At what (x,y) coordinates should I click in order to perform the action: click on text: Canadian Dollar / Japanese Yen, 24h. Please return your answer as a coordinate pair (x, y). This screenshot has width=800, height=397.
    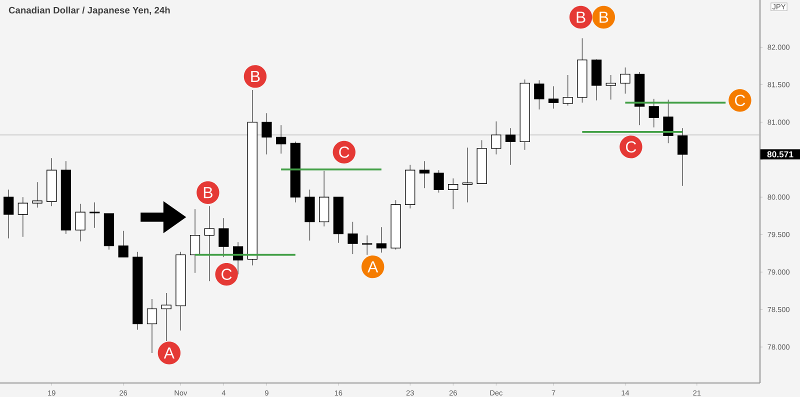
    Looking at the image, I should click on (89, 11).